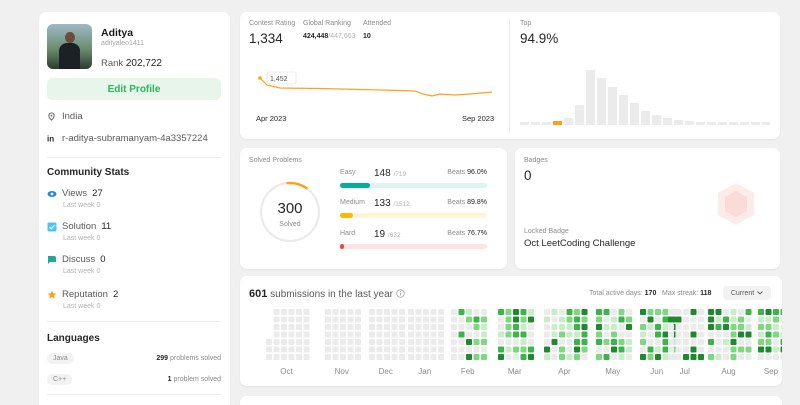  Describe the element at coordinates (413, 208) in the screenshot. I see `difficulty-medium: Medium 133 /1512 Beats 89.8%` at that location.